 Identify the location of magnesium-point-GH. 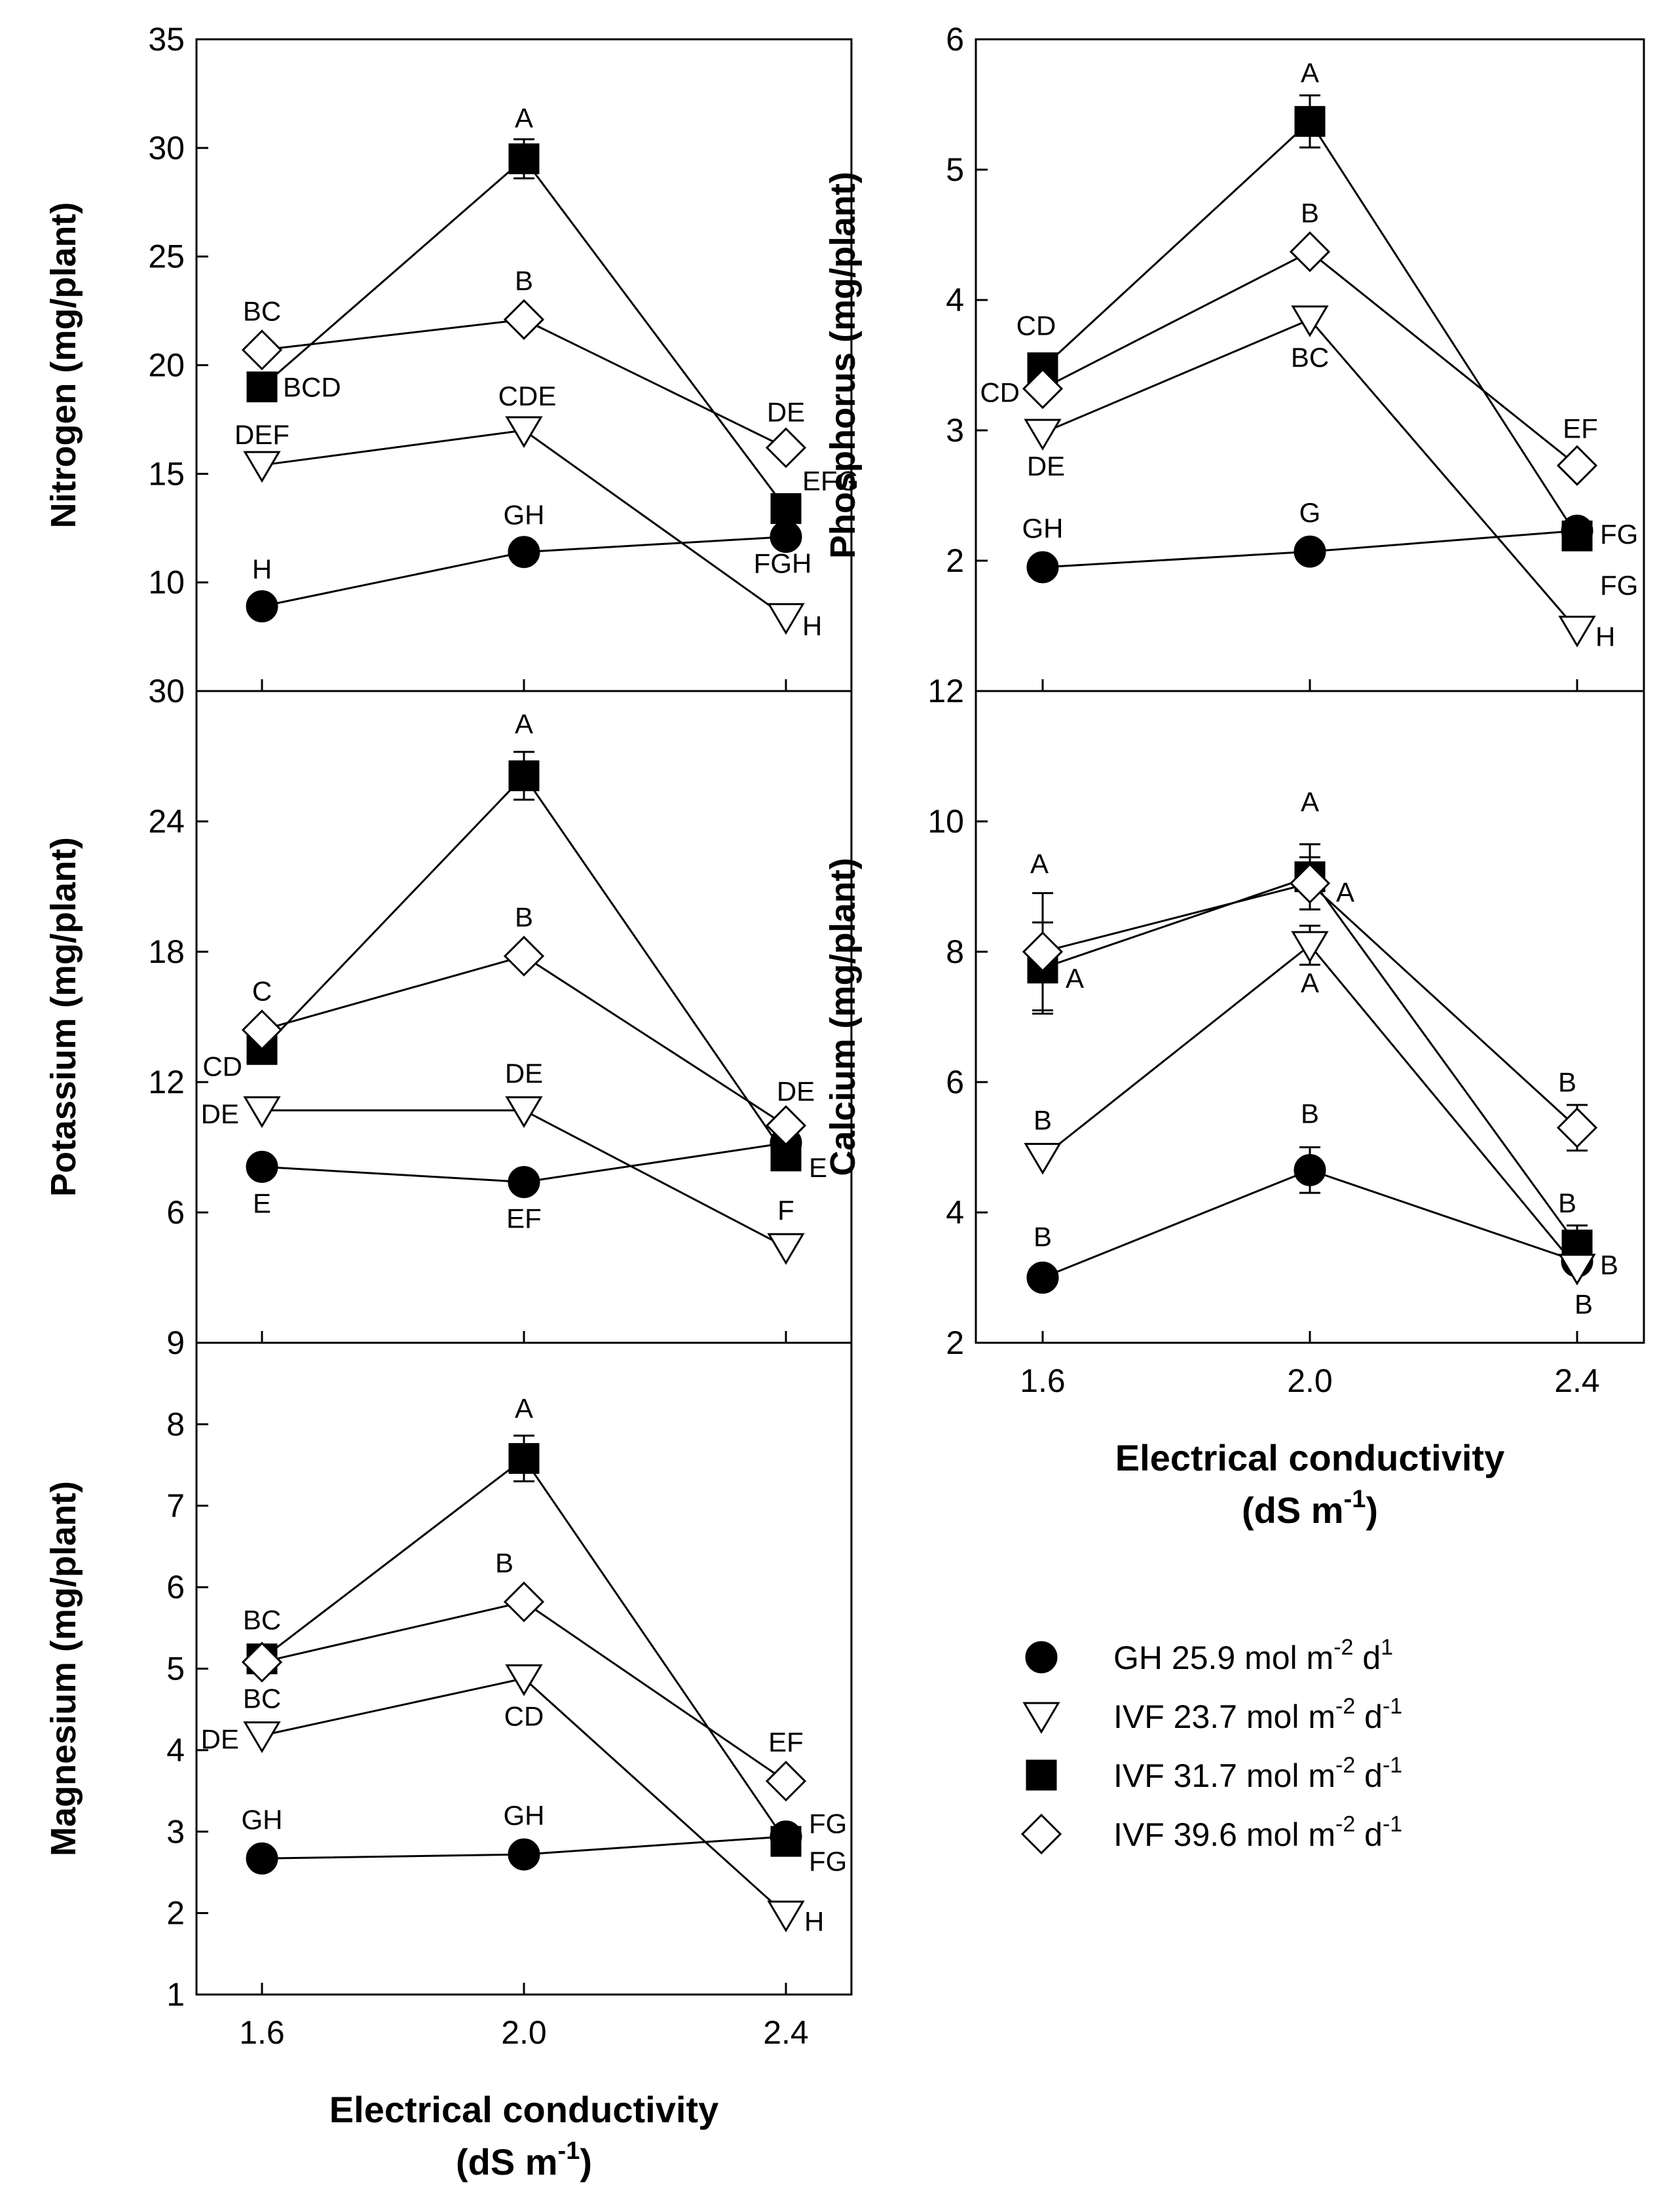
(524, 1854).